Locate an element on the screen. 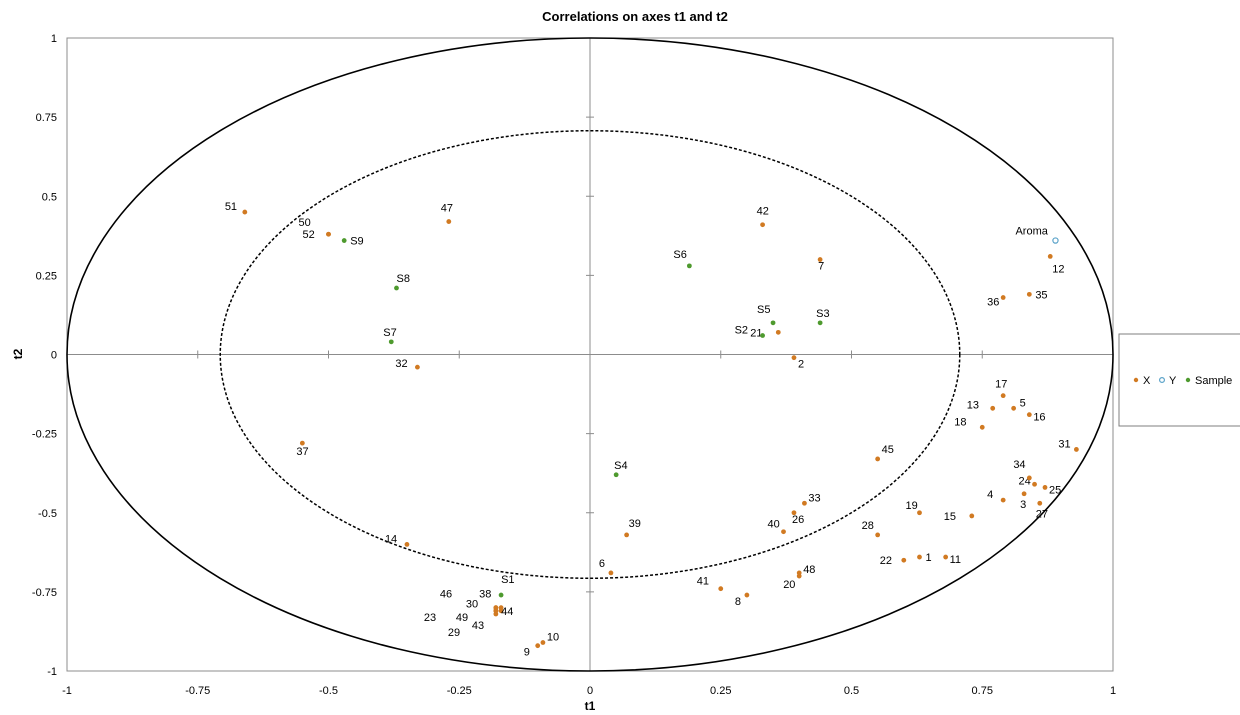  point-label-17: 17 is located at coordinates (1001, 385).